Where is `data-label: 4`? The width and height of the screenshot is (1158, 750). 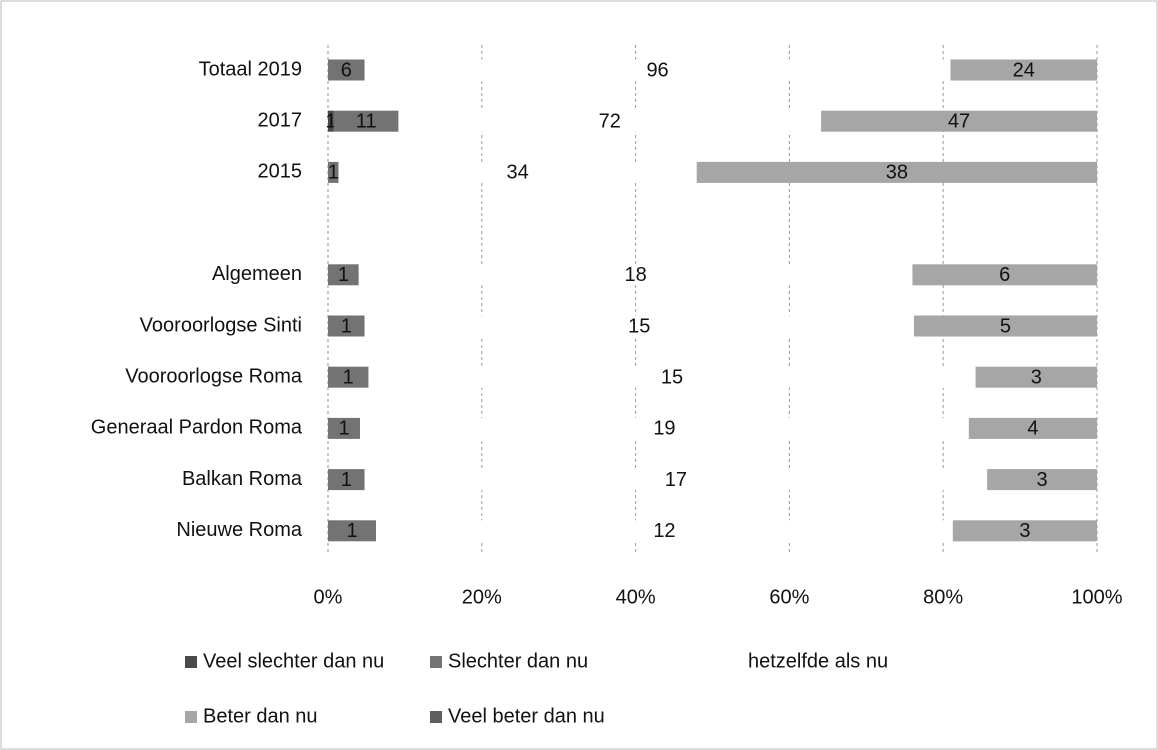
data-label: 4 is located at coordinates (1032, 429).